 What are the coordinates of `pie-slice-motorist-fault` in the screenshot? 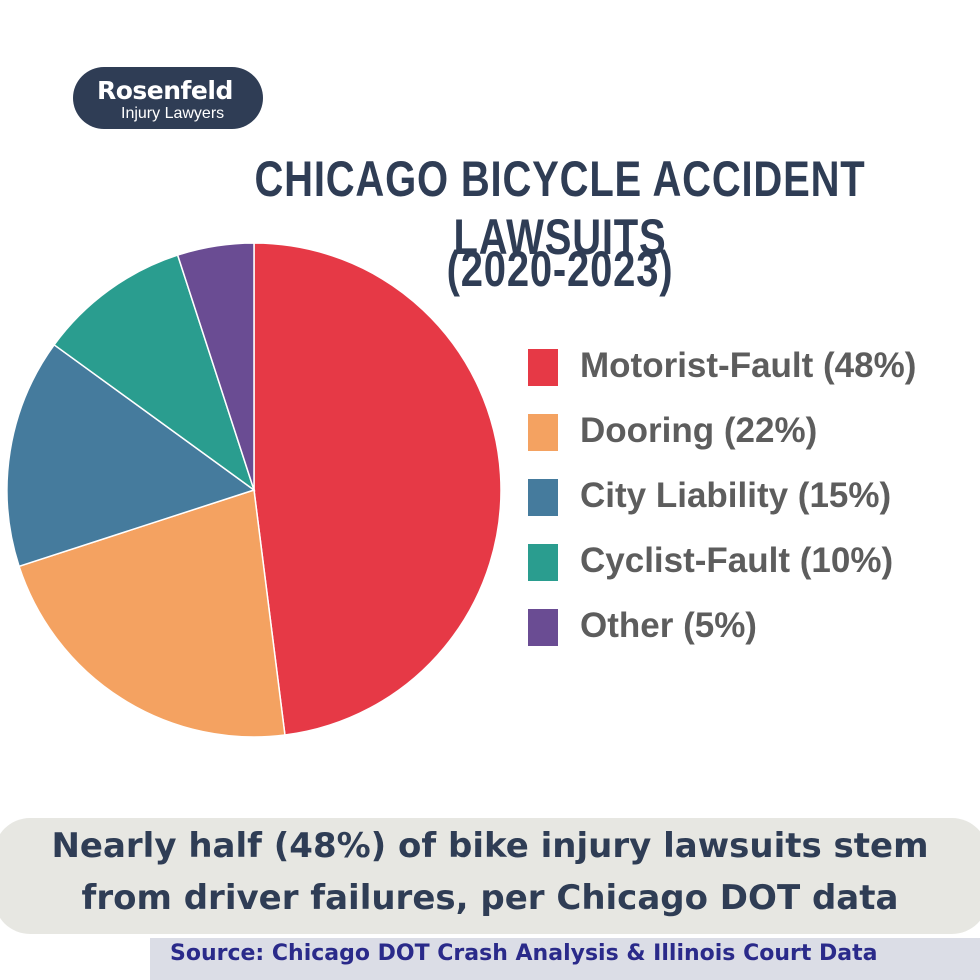 It's located at (377, 489).